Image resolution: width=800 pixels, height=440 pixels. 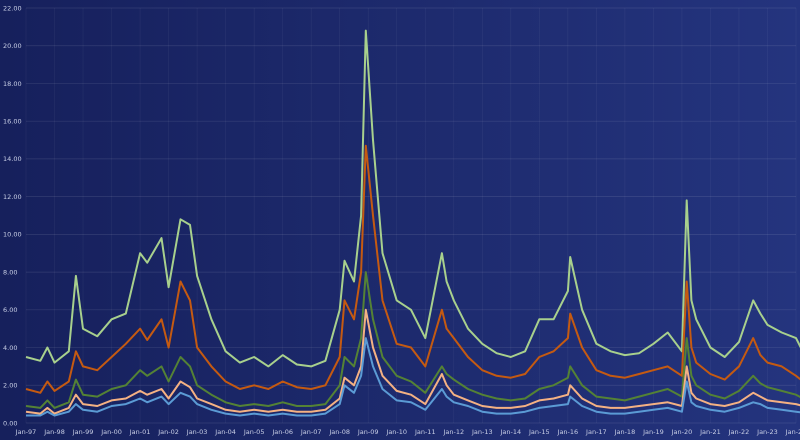 I want to click on x-tick-label: Jan-10, so click(x=396, y=432).